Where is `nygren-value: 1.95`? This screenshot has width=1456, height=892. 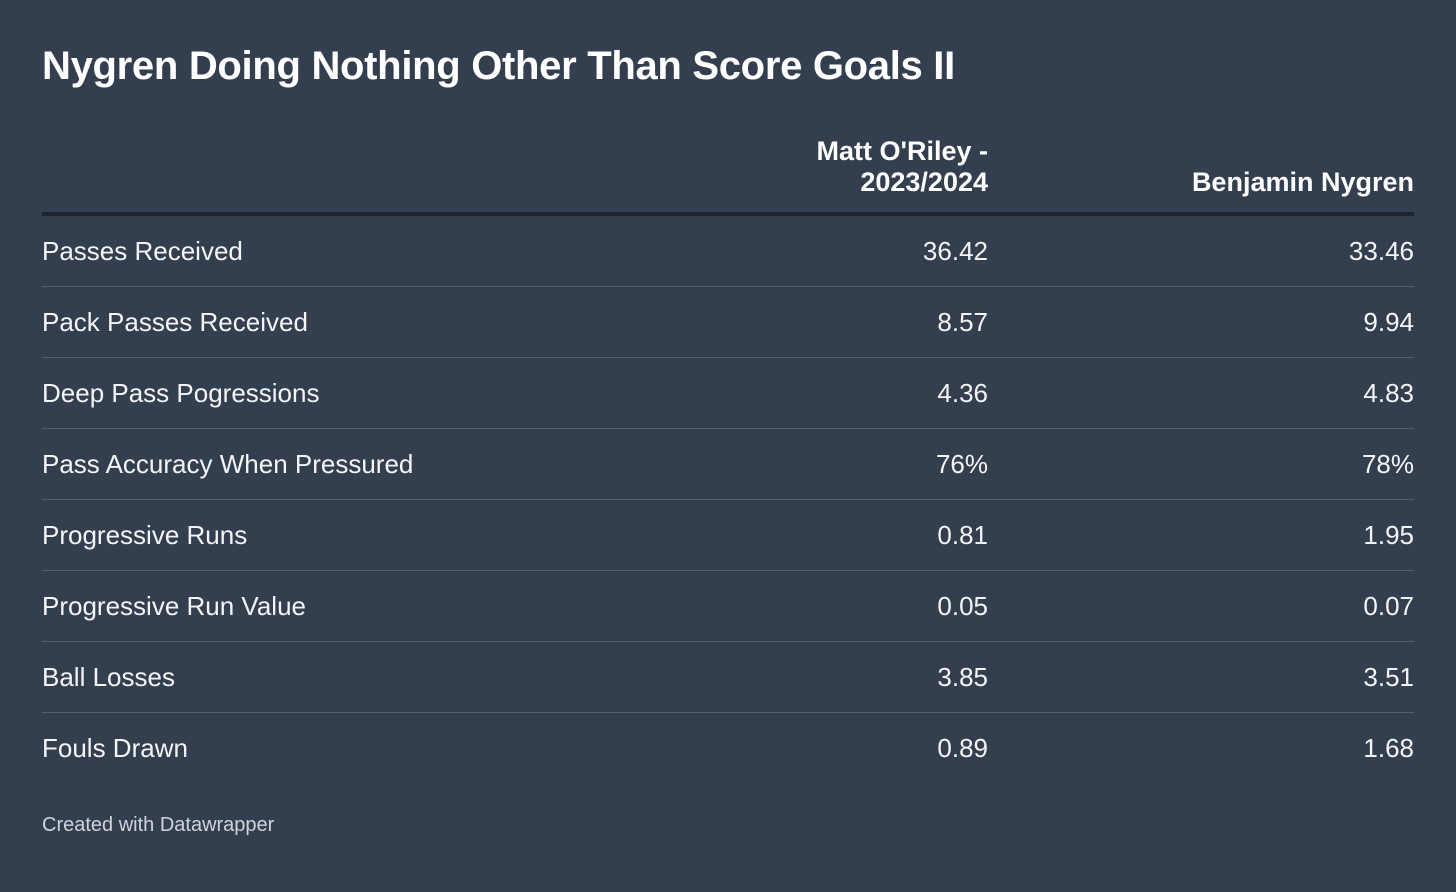
nygren-value: 1.95 is located at coordinates (1201, 535).